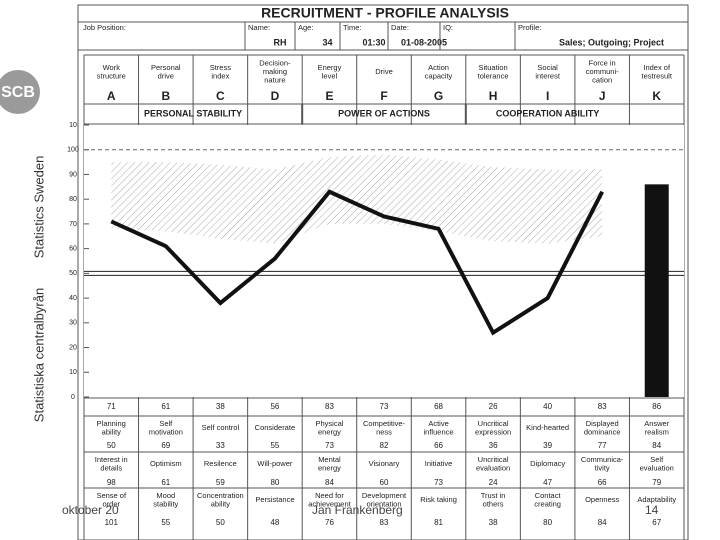 This screenshot has height=540, width=720. What do you see at coordinates (352, 27) in the screenshot?
I see `field-label: Time:` at bounding box center [352, 27].